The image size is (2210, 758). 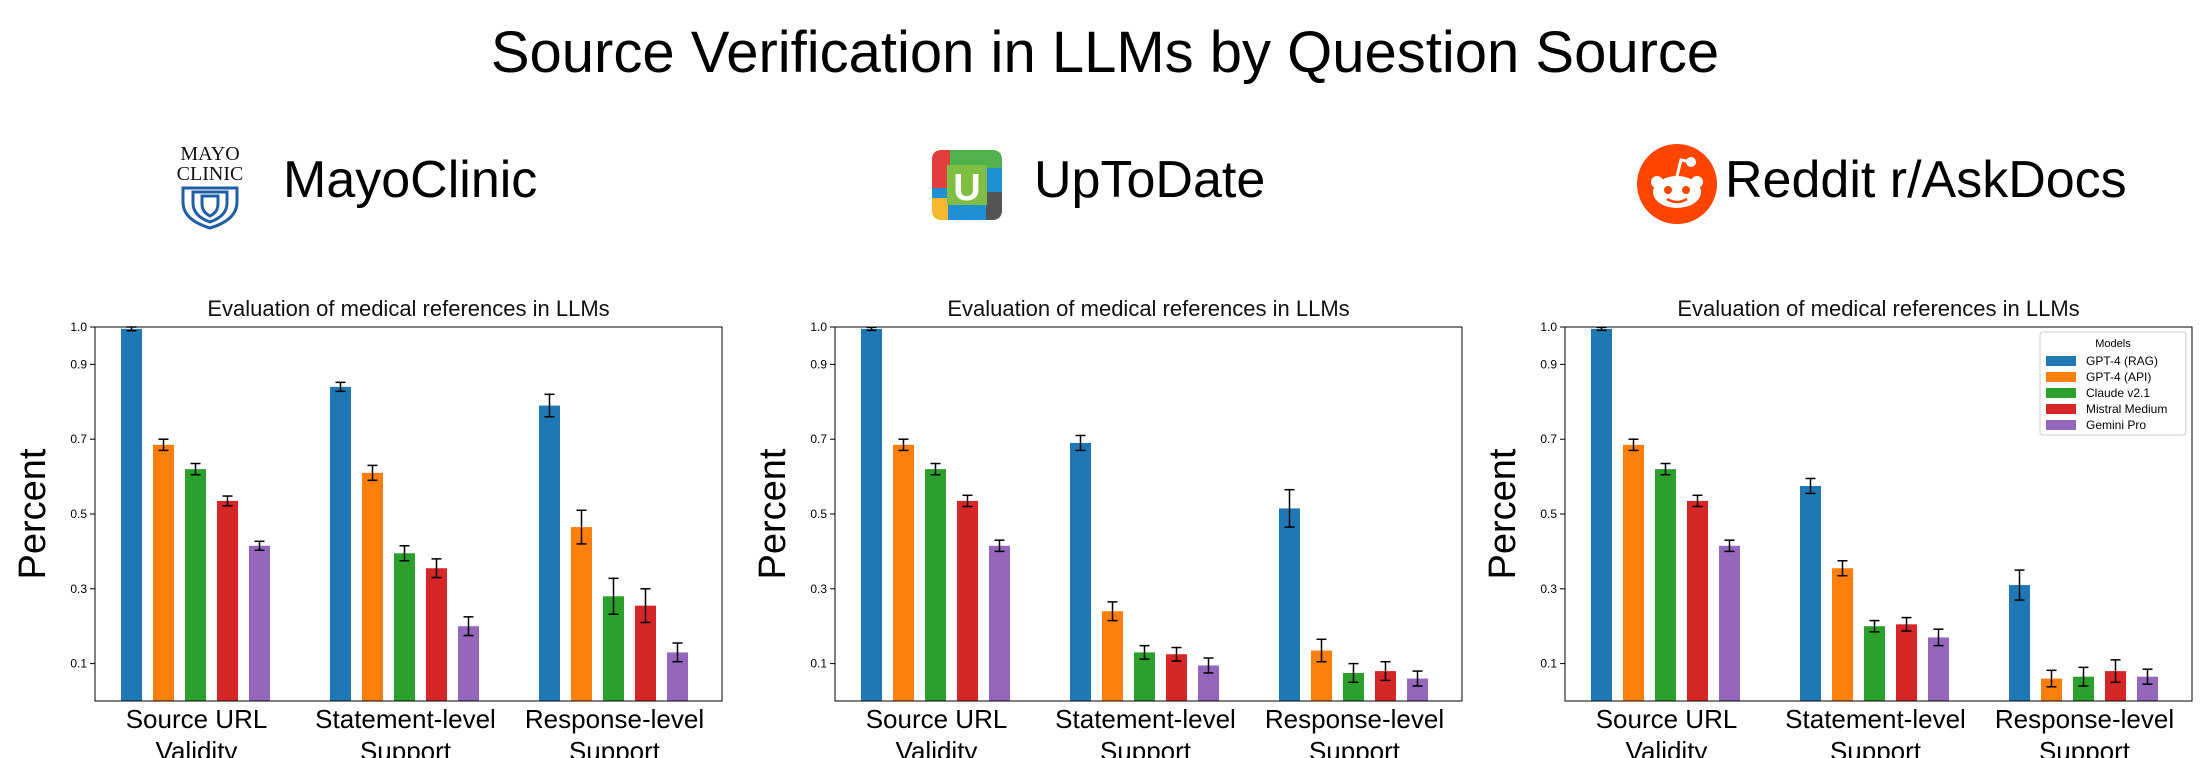 I want to click on panel-header: MAYO CLINIC MayoClinic, so click(x=365, y=185).